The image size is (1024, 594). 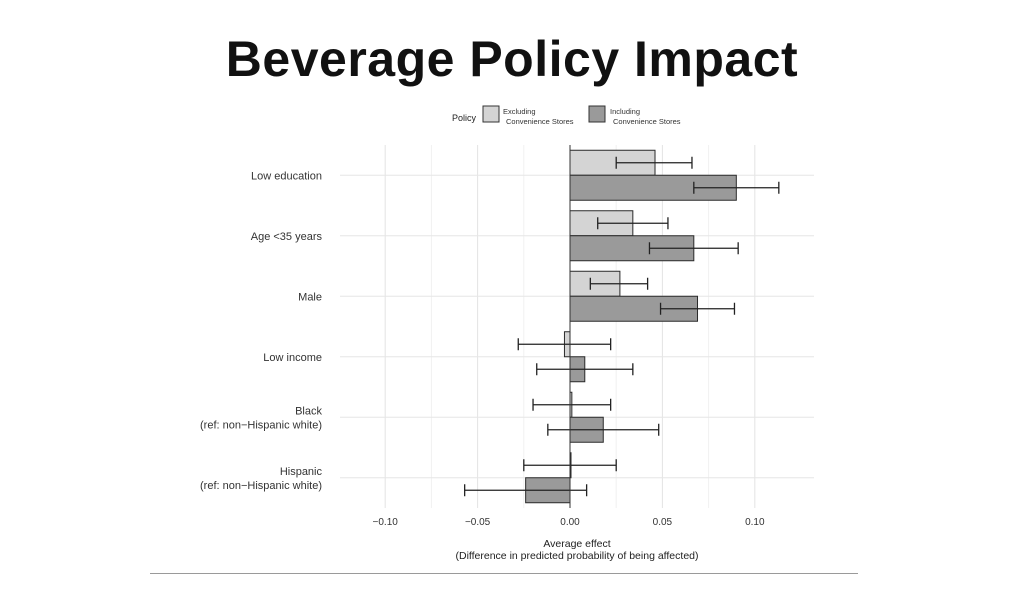 What do you see at coordinates (310, 297) in the screenshot?
I see `category-label: Male` at bounding box center [310, 297].